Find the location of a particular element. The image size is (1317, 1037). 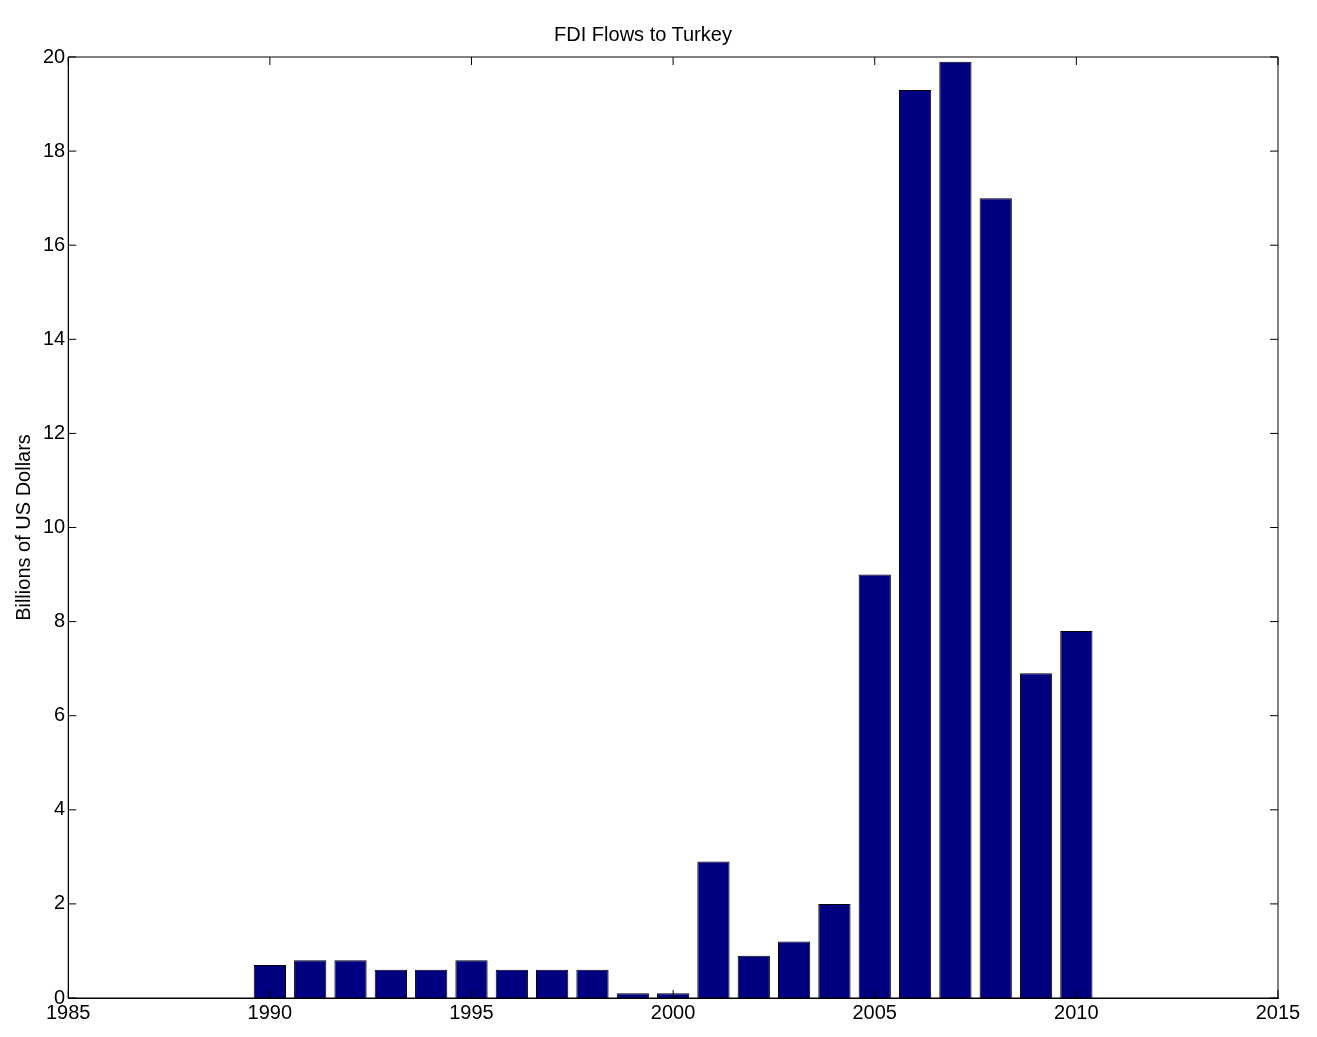

chart-title: FDI Flows to Turkey is located at coordinates (643, 33).